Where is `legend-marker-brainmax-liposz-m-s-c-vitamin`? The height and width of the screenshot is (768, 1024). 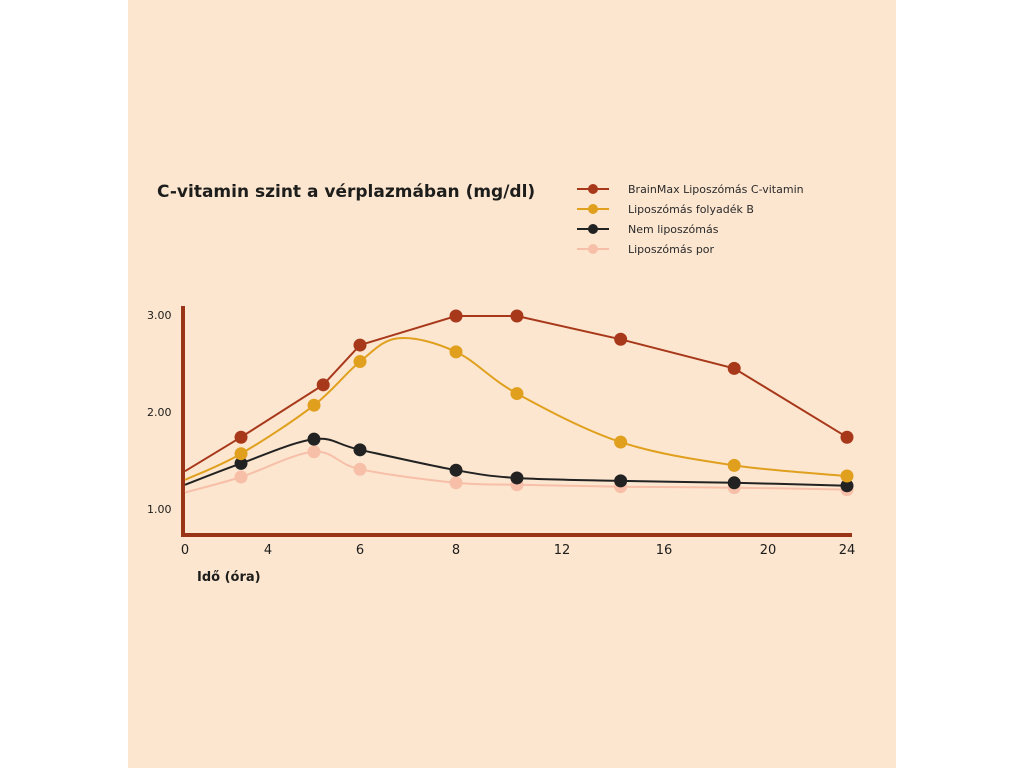 legend-marker-brainmax-liposz-m-s-c-vitamin is located at coordinates (593, 189).